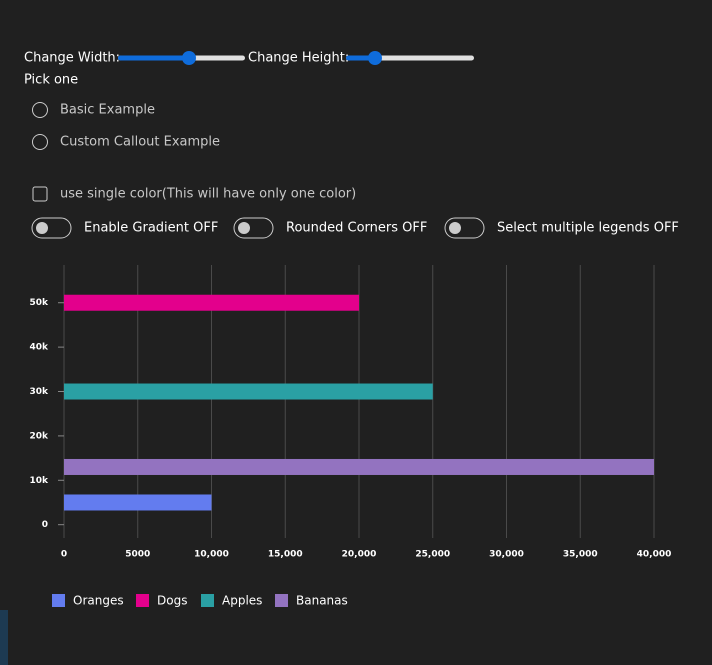  Describe the element at coordinates (137, 555) in the screenshot. I see `x-tick-label: 5000` at that location.